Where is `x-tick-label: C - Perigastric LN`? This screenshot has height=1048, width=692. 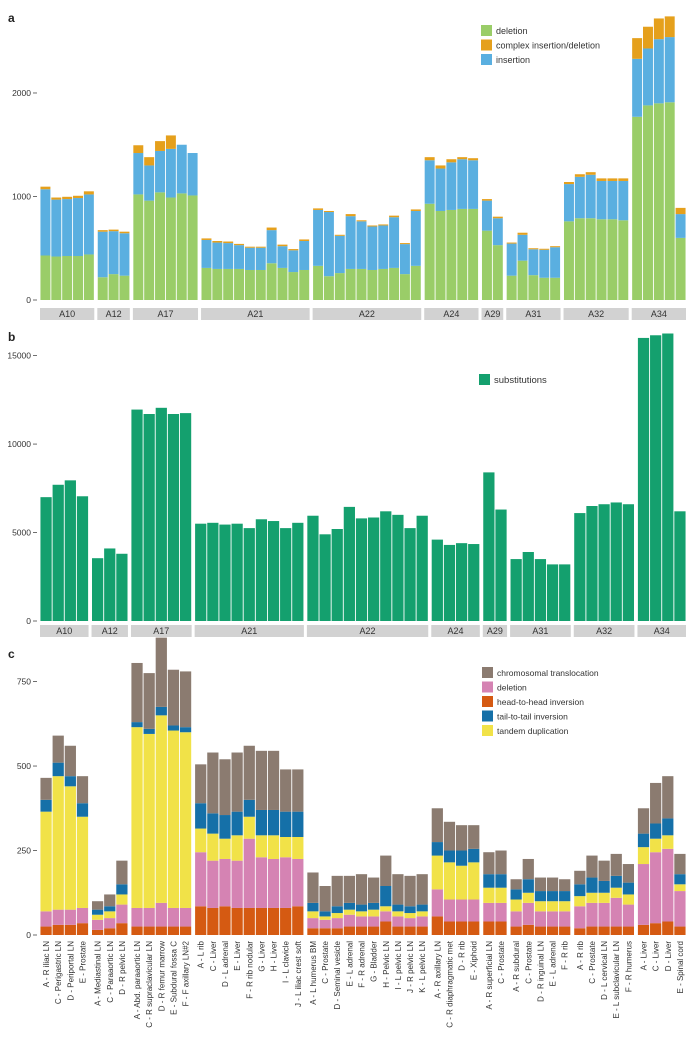 x-tick-label: C - Perigastric LN is located at coordinates (58, 972).